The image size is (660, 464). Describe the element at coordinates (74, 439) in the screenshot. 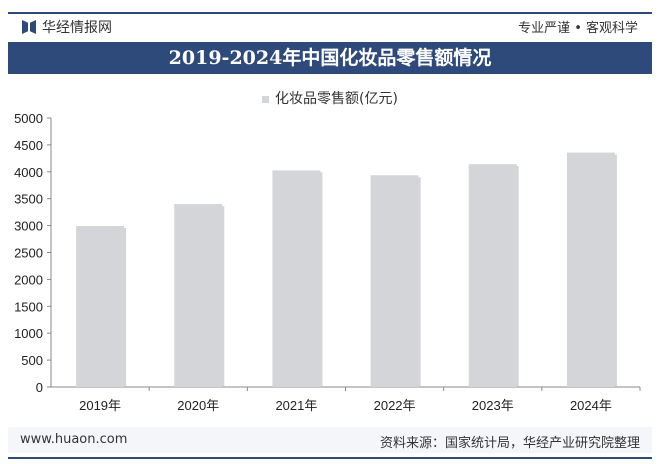

I see `website-link: www.huaon.com` at that location.